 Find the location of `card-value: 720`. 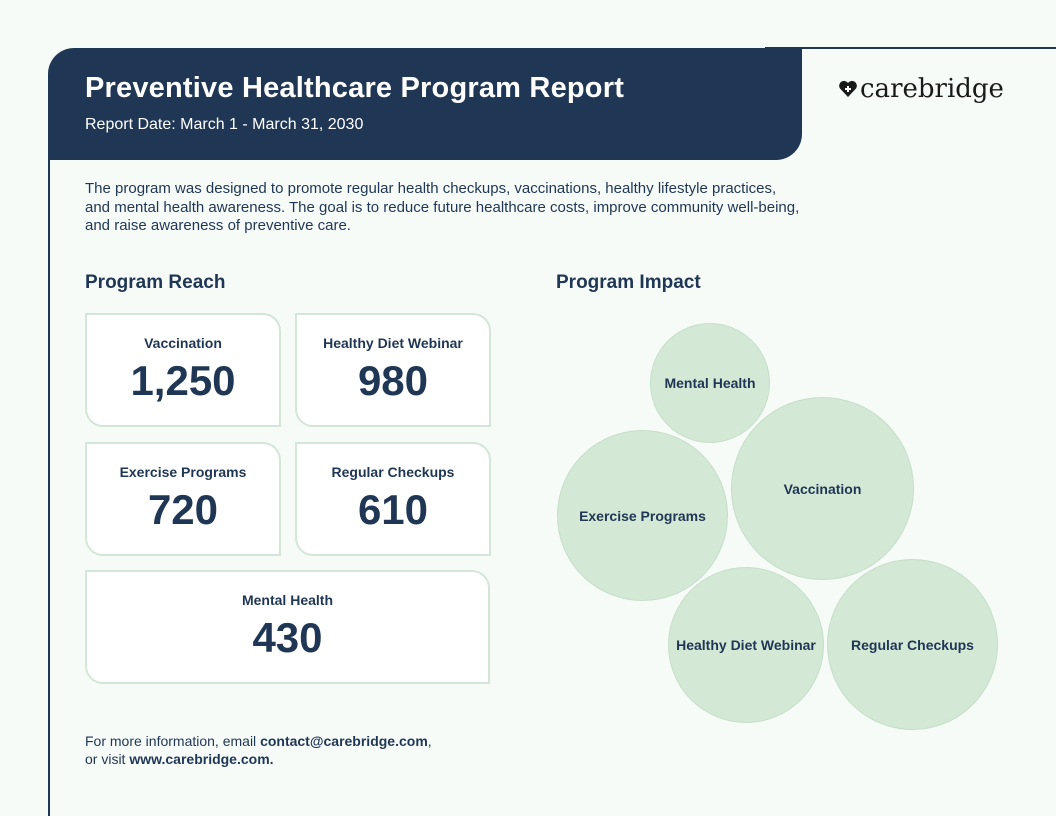

card-value: 720 is located at coordinates (183, 509).